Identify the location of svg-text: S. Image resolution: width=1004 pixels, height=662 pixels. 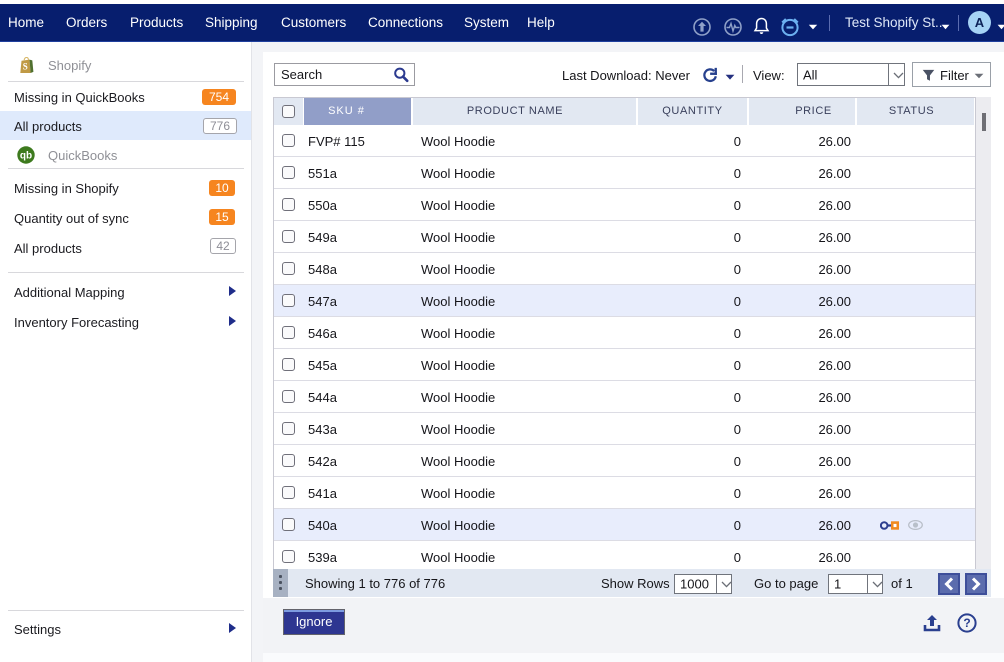
(25, 67).